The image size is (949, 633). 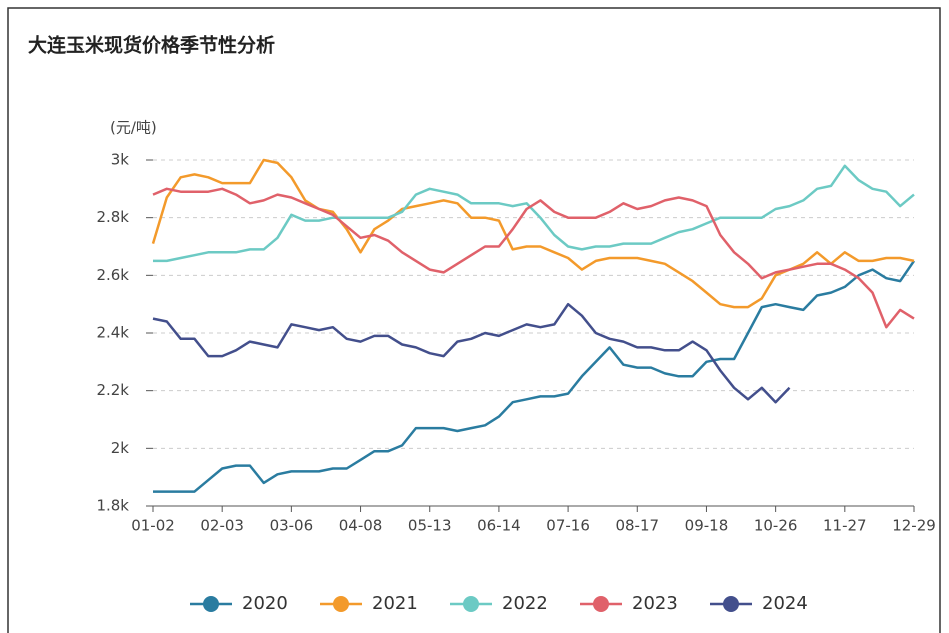 What do you see at coordinates (430, 526) in the screenshot?
I see `x-tick-label: 05-13` at bounding box center [430, 526].